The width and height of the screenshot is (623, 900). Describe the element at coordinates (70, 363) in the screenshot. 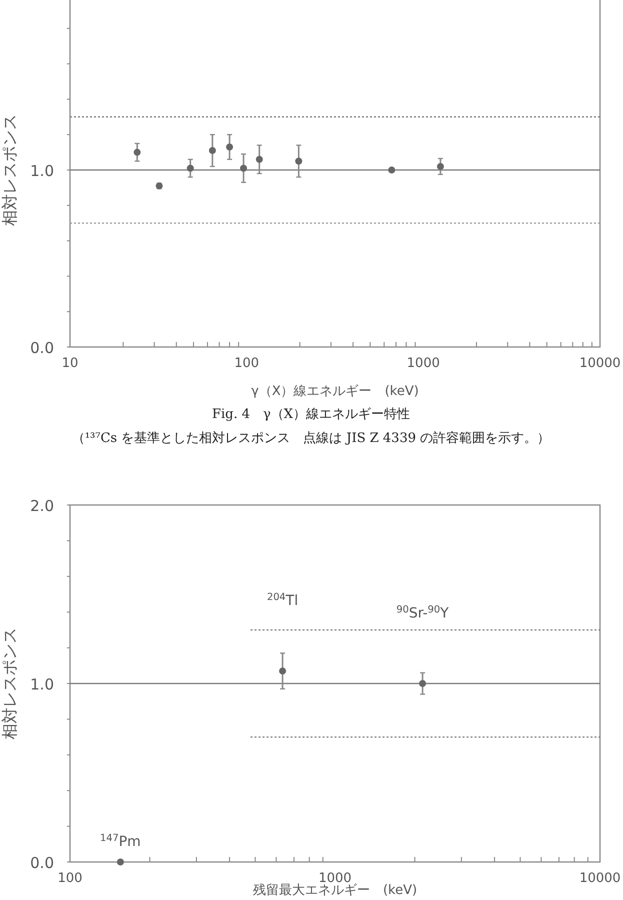

I see `x-tick-label: 10` at that location.